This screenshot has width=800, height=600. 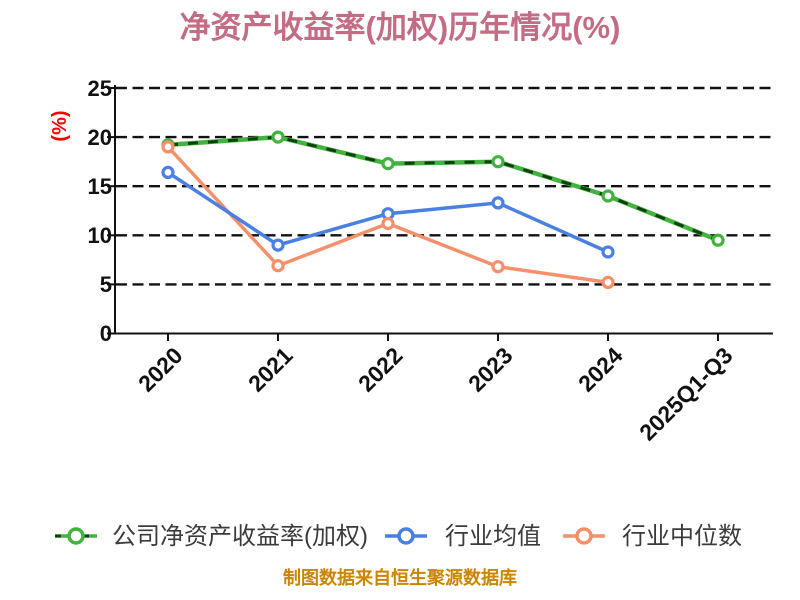 I want to click on svg-text: 10, so click(x=100, y=235).